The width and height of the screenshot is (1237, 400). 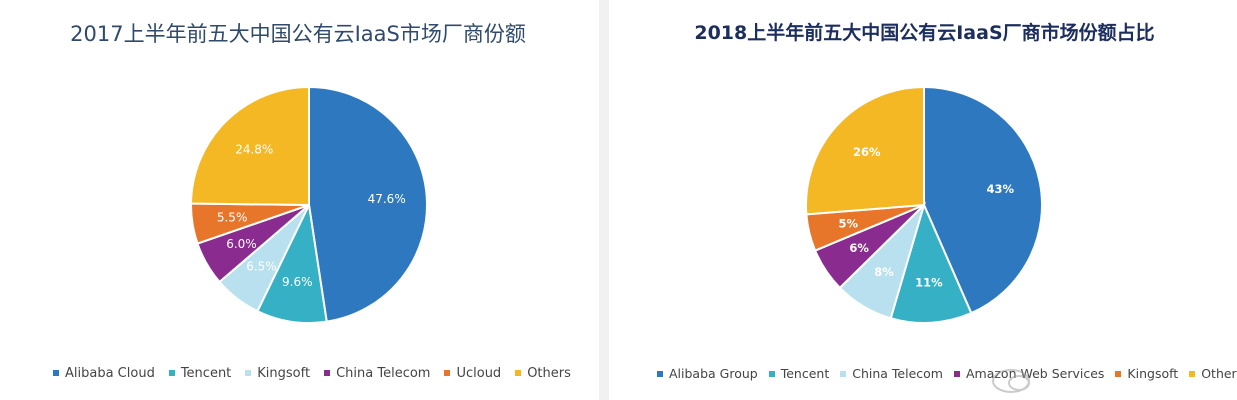 What do you see at coordinates (387, 199) in the screenshot?
I see `data-label: 47.6%` at bounding box center [387, 199].